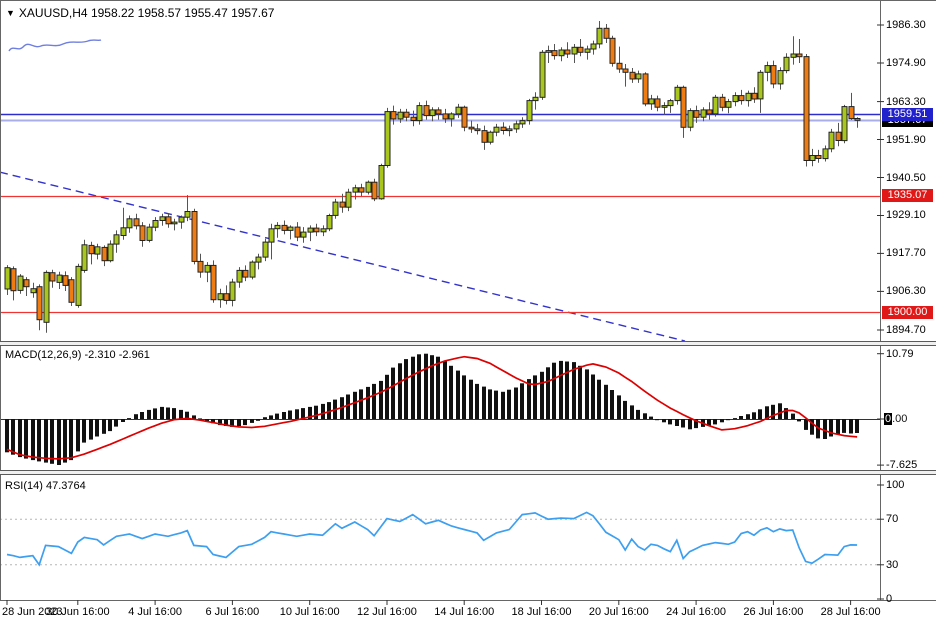  I want to click on time-axis-tick: 24 Jul 16:00, so click(696, 612).